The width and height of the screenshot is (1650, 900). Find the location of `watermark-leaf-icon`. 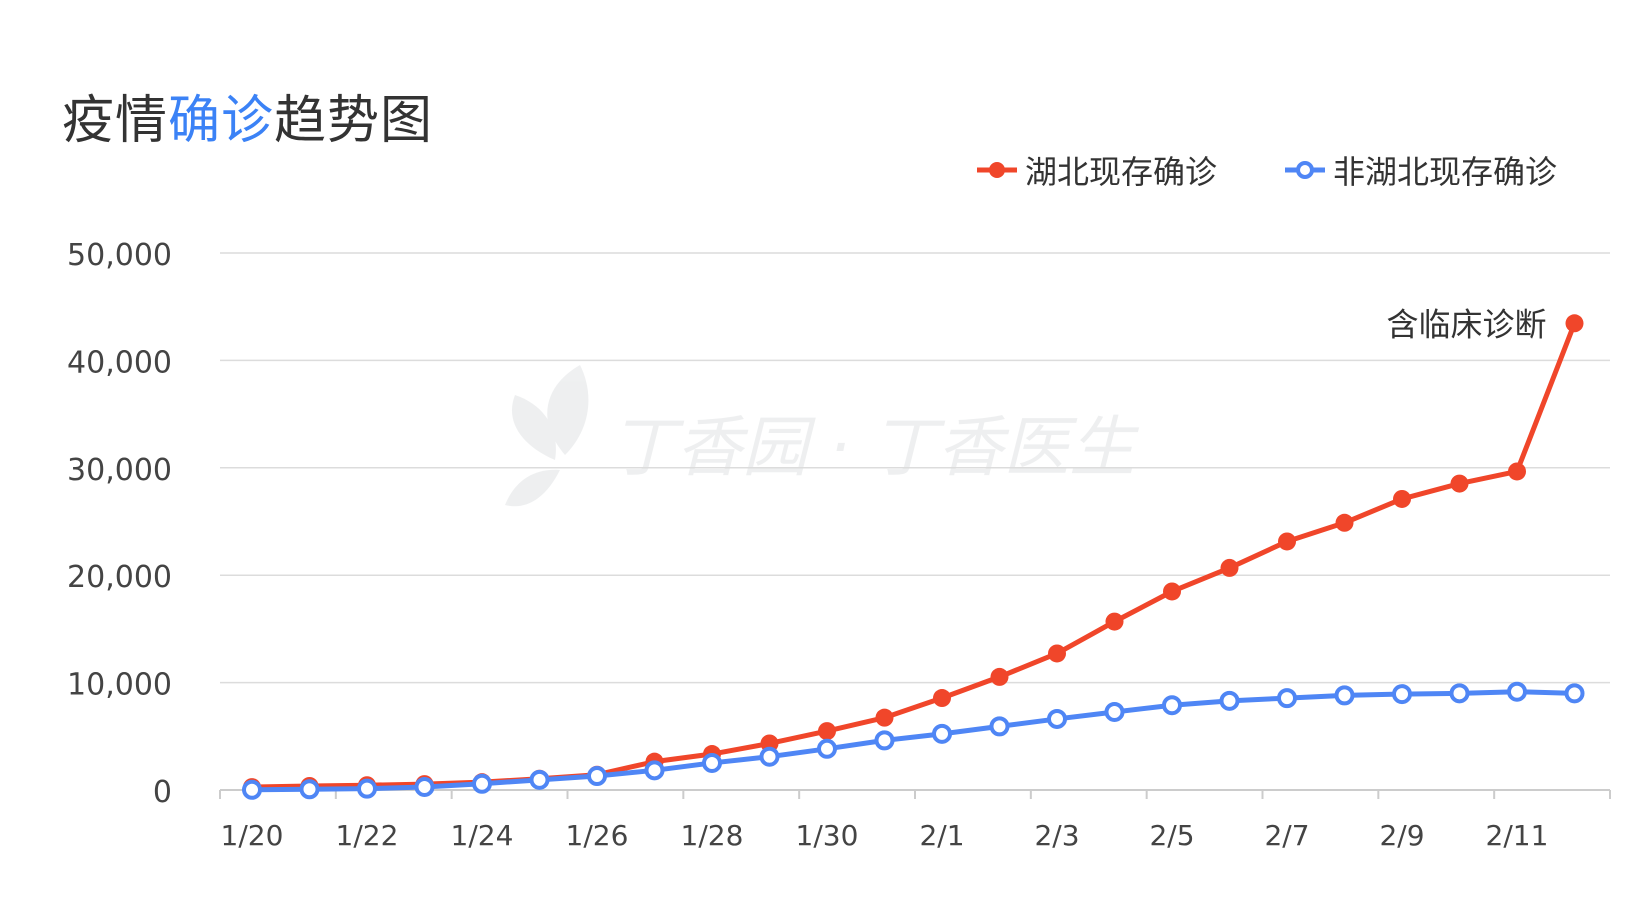

watermark-leaf-icon is located at coordinates (547, 436).